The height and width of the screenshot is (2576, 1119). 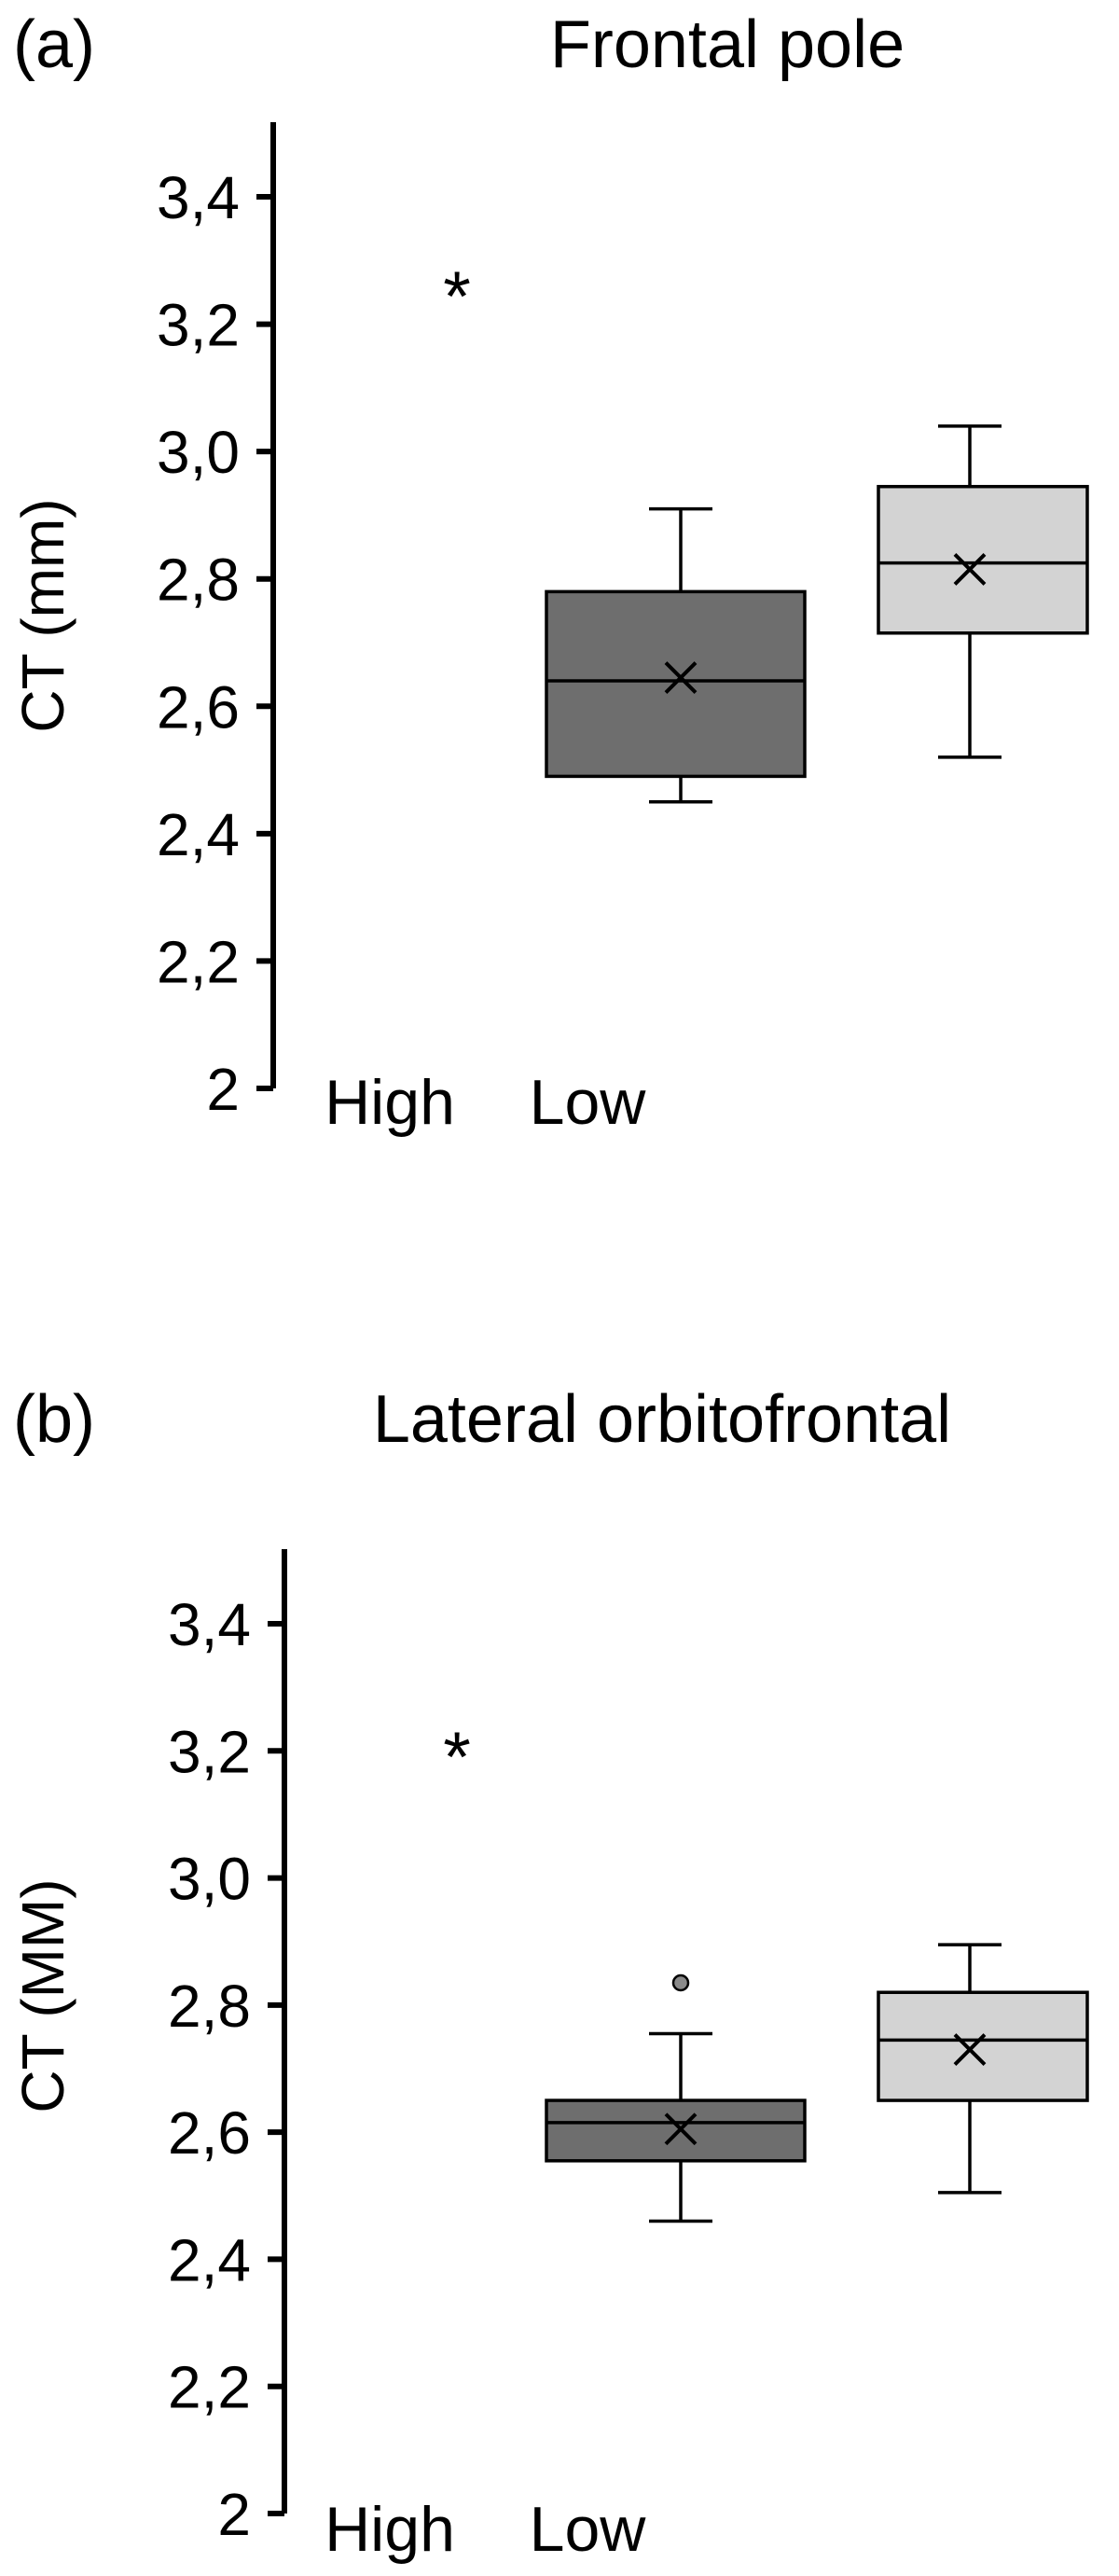 I want to click on panel-b-y-tick-label: 2,8, so click(x=209, y=2006).